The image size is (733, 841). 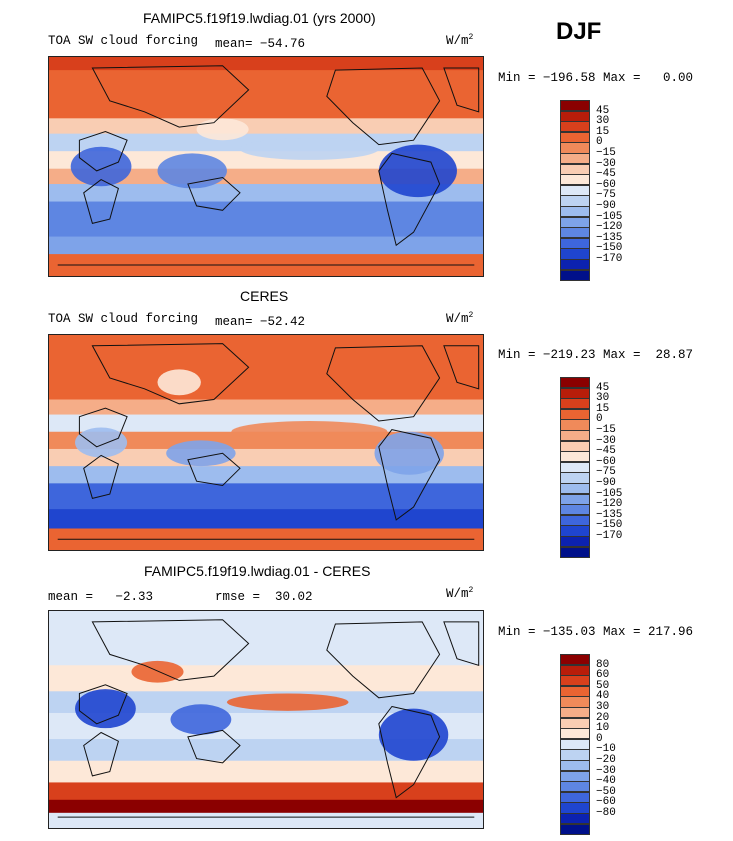 What do you see at coordinates (603, 121) in the screenshot?
I see `colorbar-tick-label: 30` at bounding box center [603, 121].